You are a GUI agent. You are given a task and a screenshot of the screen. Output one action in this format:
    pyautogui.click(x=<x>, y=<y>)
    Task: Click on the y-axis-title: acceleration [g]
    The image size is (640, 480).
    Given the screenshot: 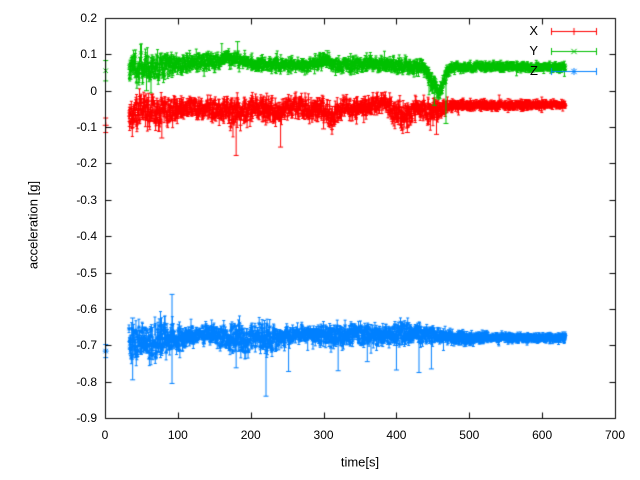 What is the action you would take?
    pyautogui.click(x=33, y=225)
    